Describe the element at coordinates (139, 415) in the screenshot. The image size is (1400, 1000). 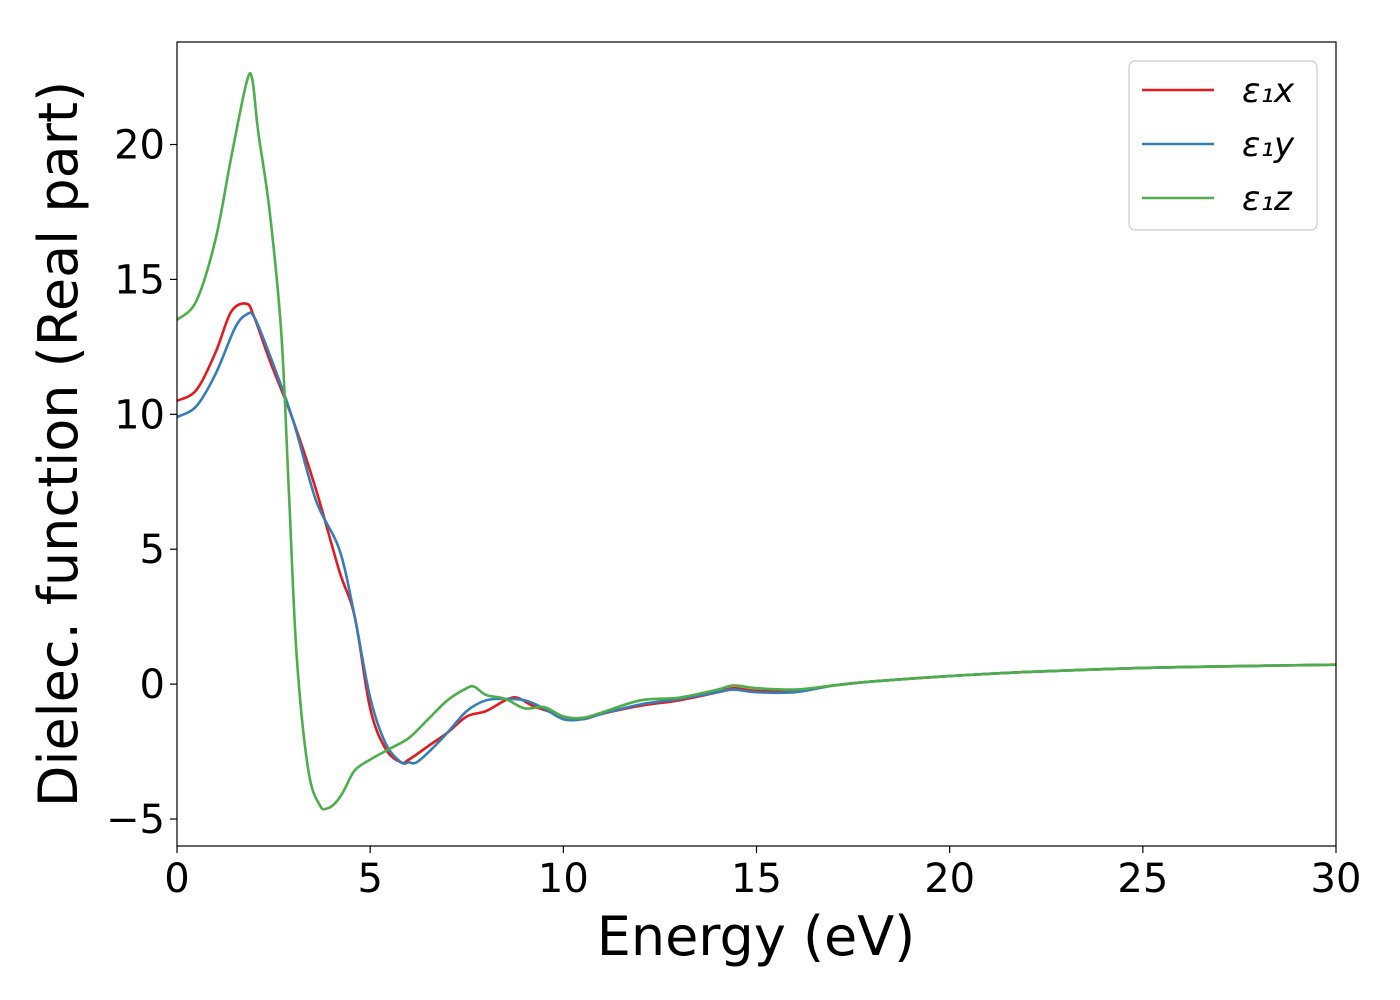
I see `y-tick-label: 10` at that location.